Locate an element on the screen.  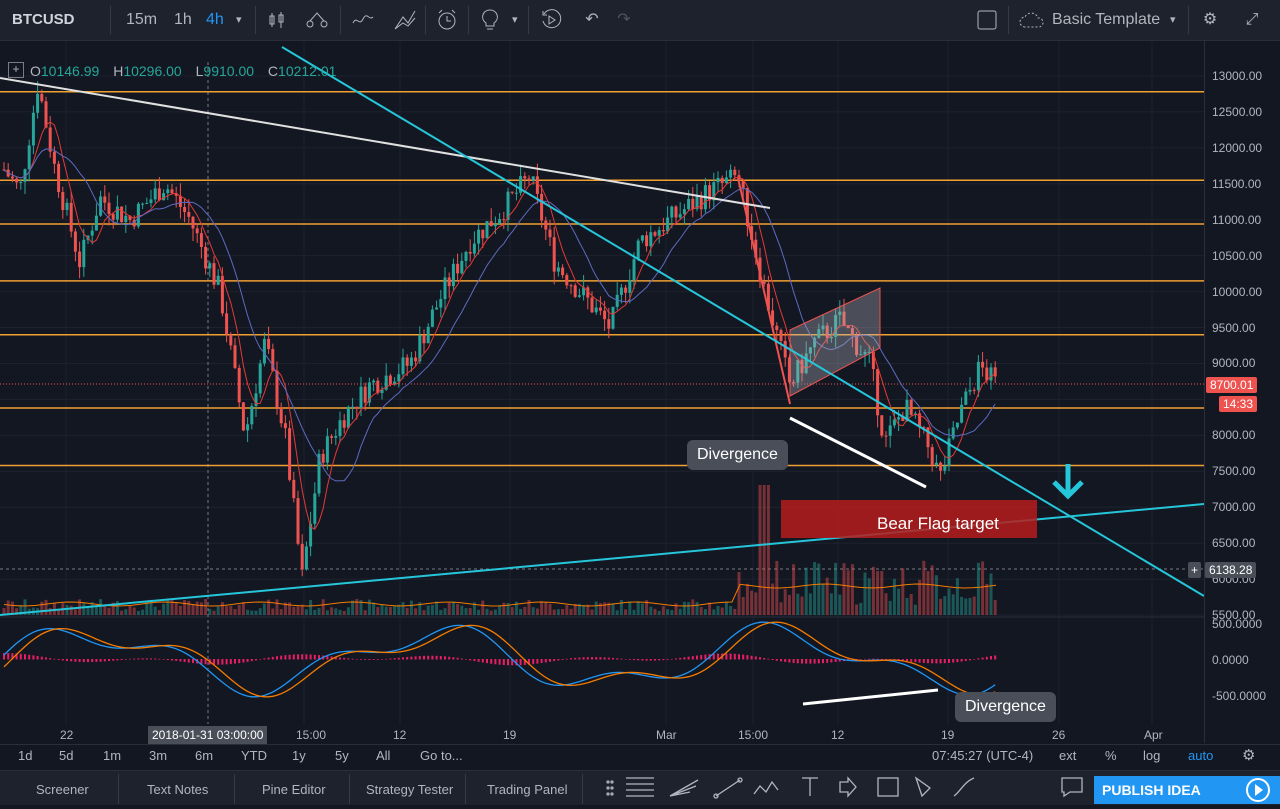
financials-icon is located at coordinates (405, 20).